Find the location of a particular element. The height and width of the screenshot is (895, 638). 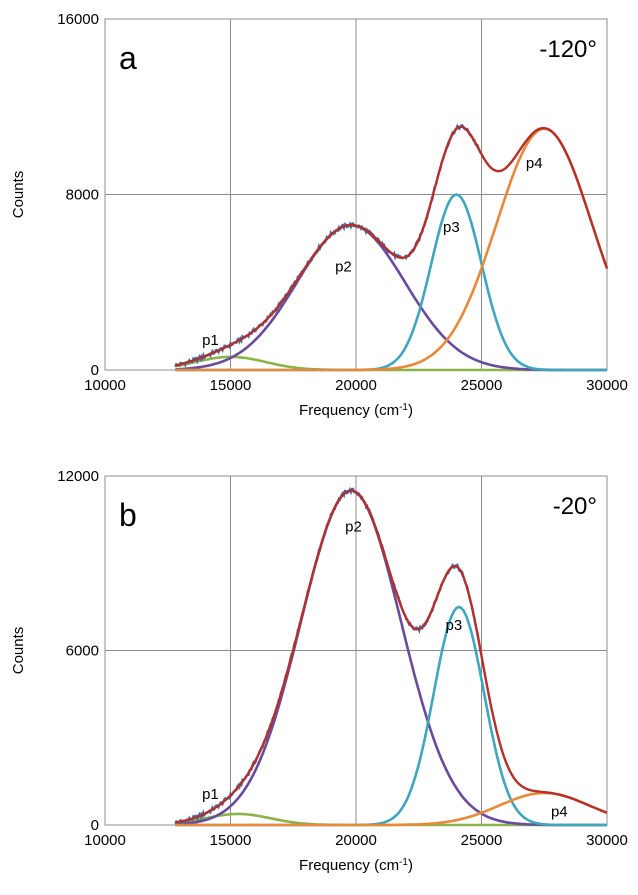

y-tick-label: 12000 is located at coordinates (78, 476).